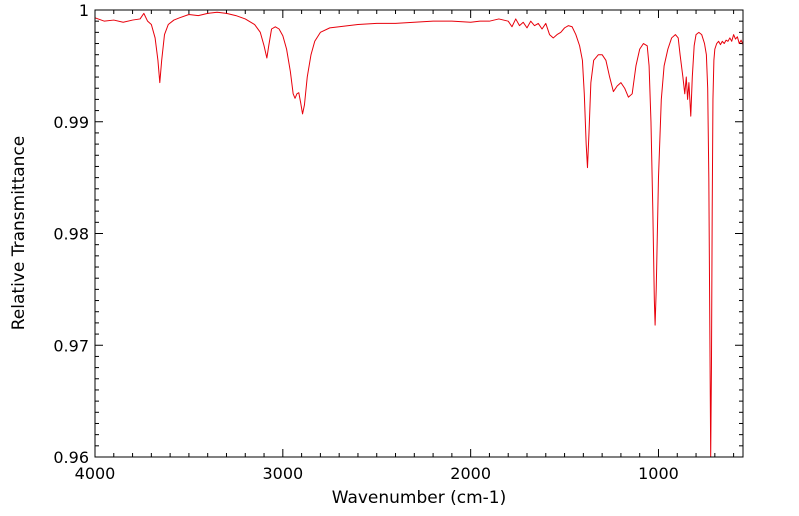  What do you see at coordinates (282, 473) in the screenshot?
I see `x-tick-label: 3000` at bounding box center [282, 473].